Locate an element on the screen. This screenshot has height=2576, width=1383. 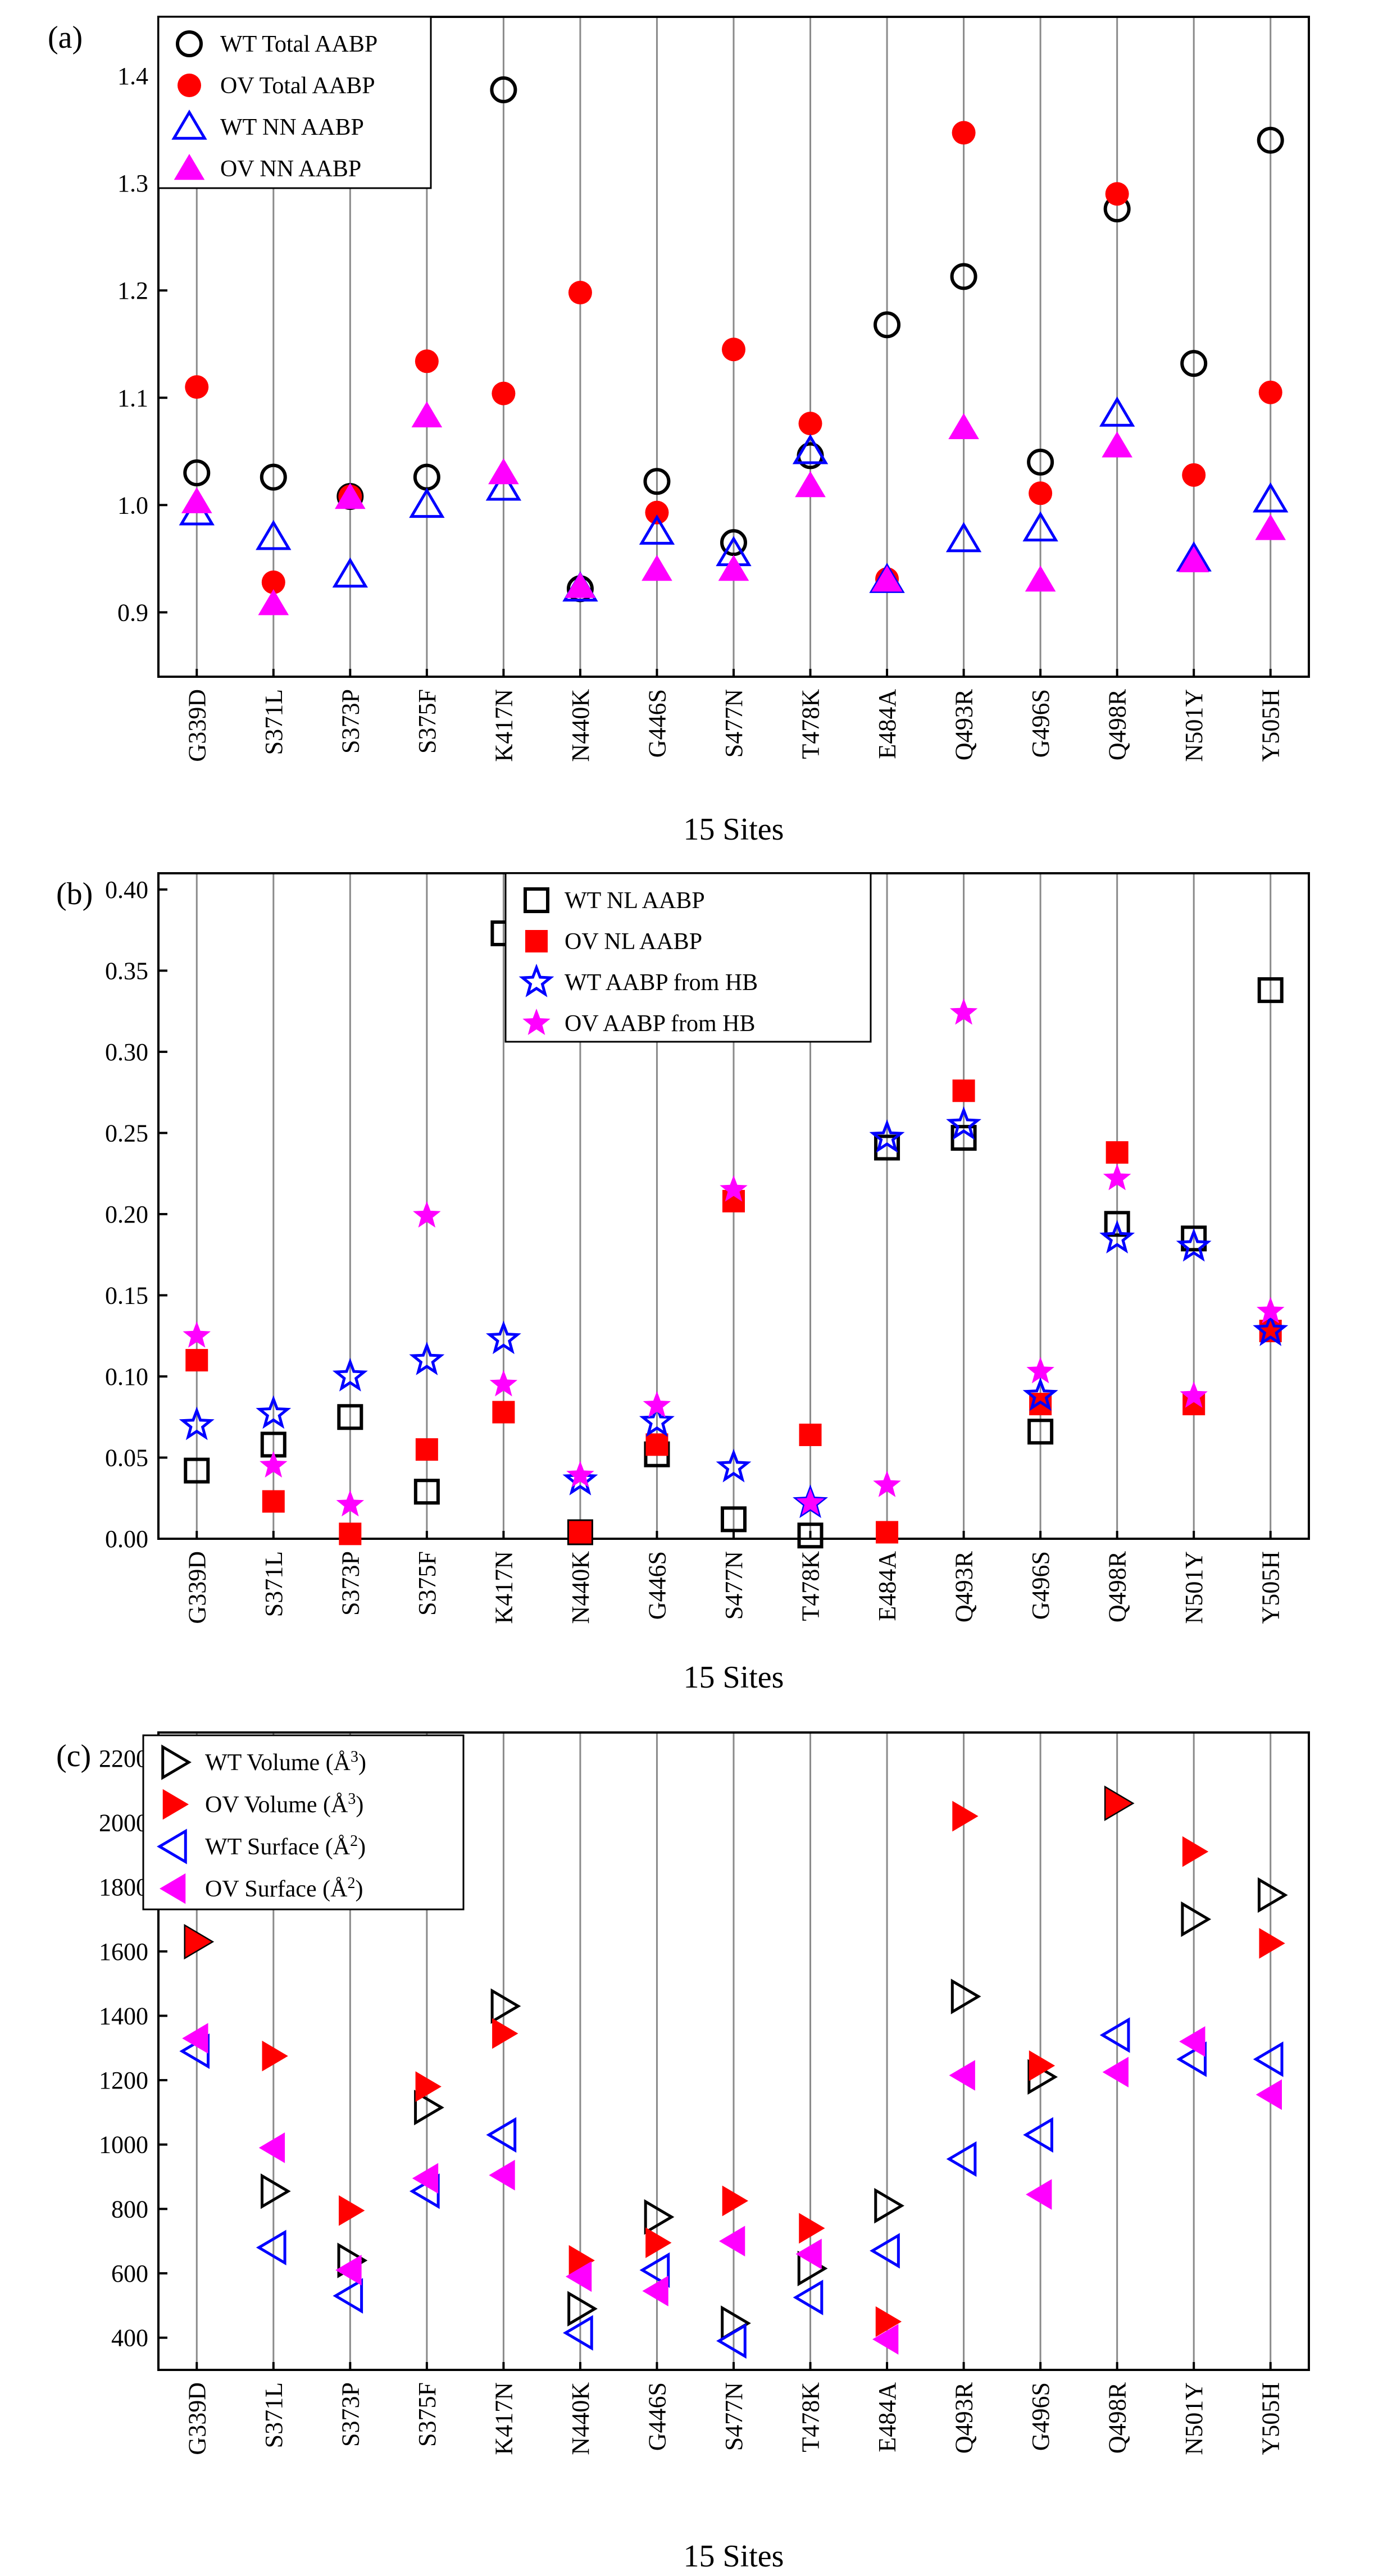
x-tick-label: T478K is located at coordinates (811, 2417).